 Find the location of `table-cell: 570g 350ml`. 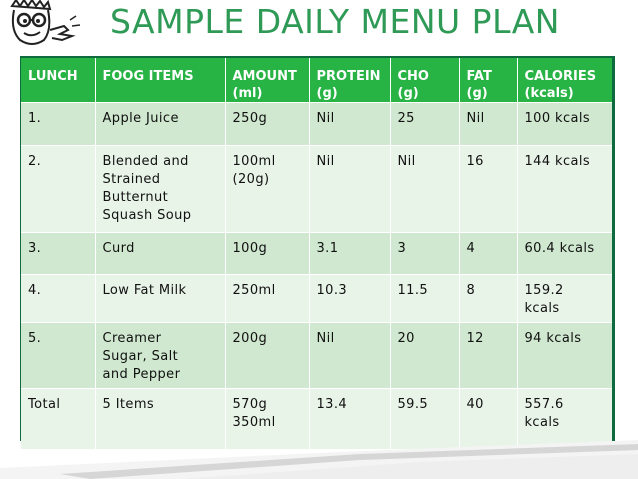

table-cell: 570g 350ml is located at coordinates (267, 418).